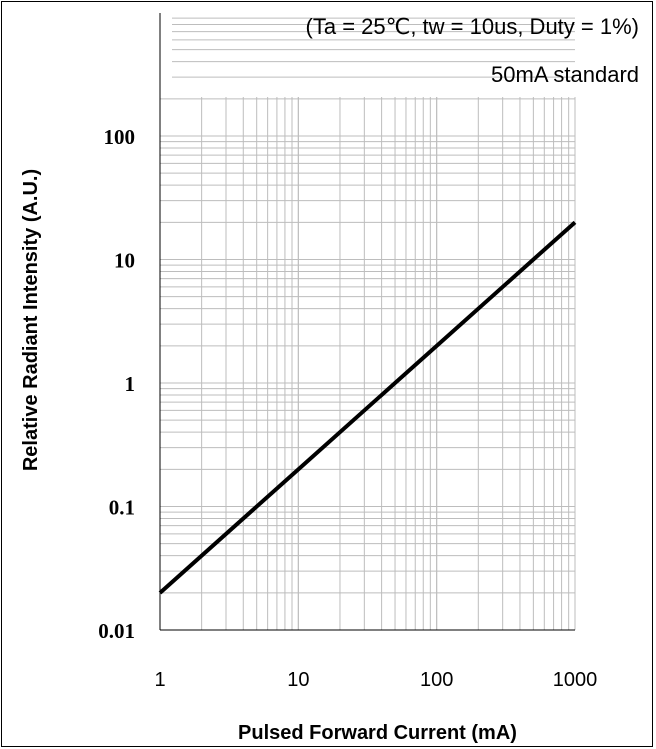  I want to click on y-tick-label: 0.01, so click(116, 631).